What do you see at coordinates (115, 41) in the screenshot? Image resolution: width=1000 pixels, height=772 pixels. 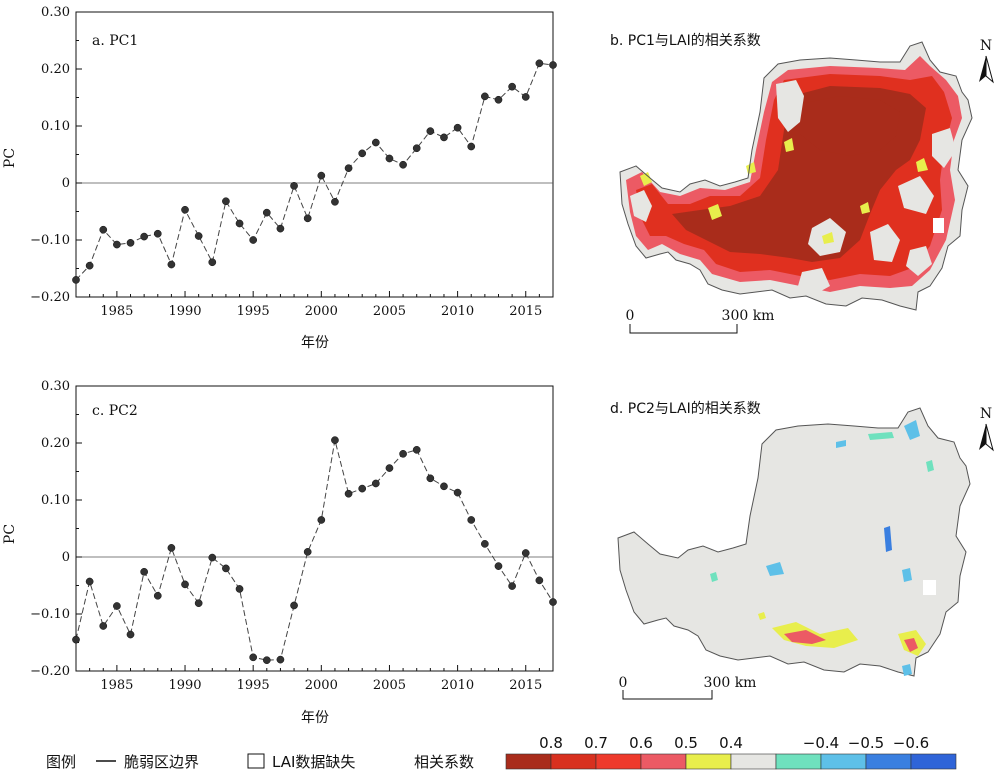 I see `pc1-panel-label: a. PC1` at bounding box center [115, 41].